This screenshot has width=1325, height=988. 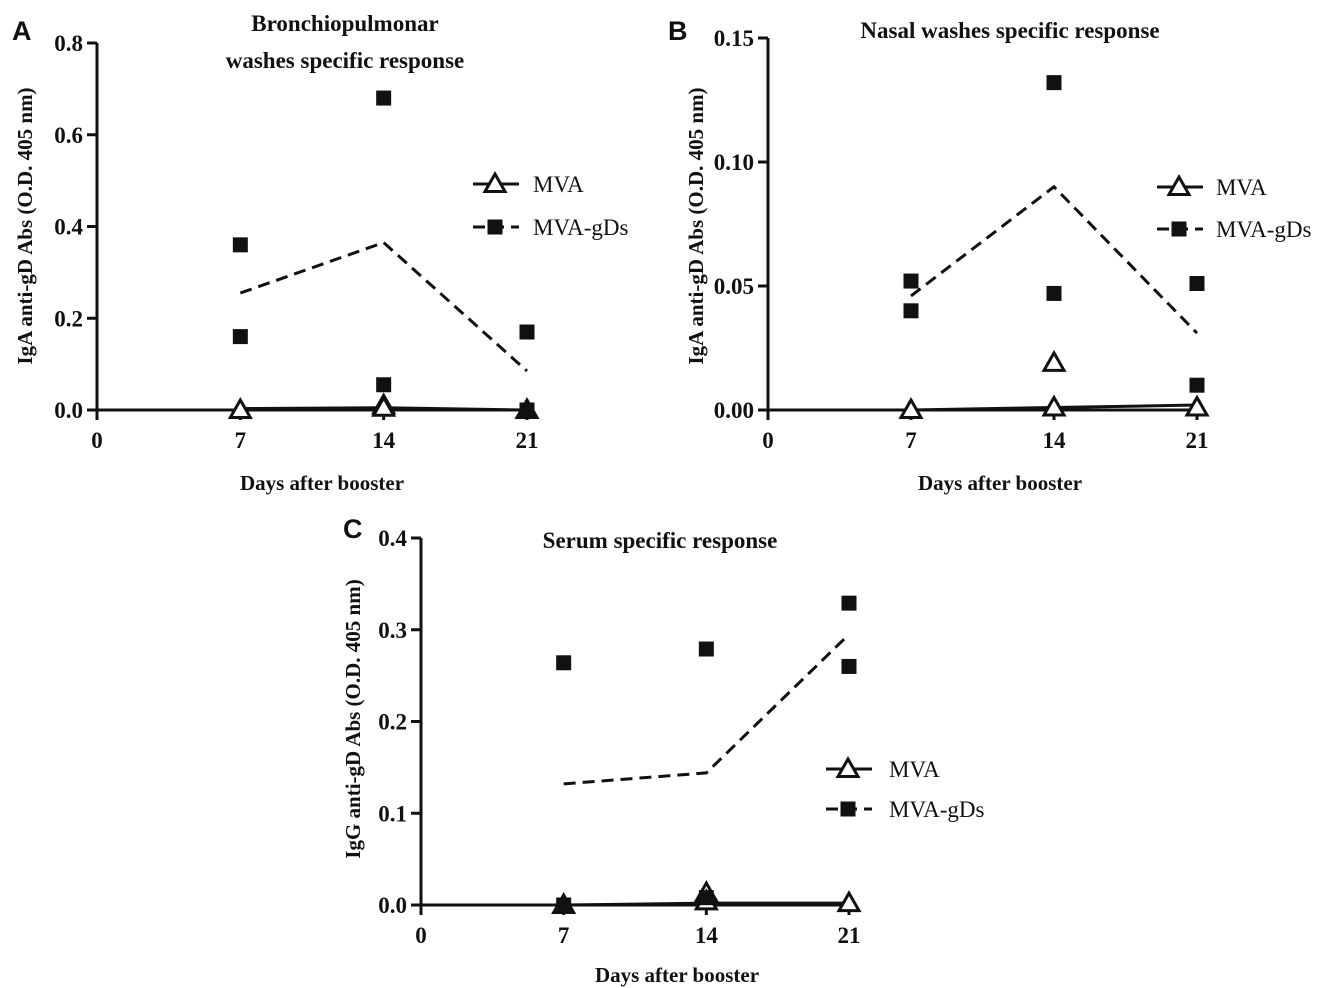 What do you see at coordinates (345, 60) in the screenshot?
I see `chart-title: washes specific response` at bounding box center [345, 60].